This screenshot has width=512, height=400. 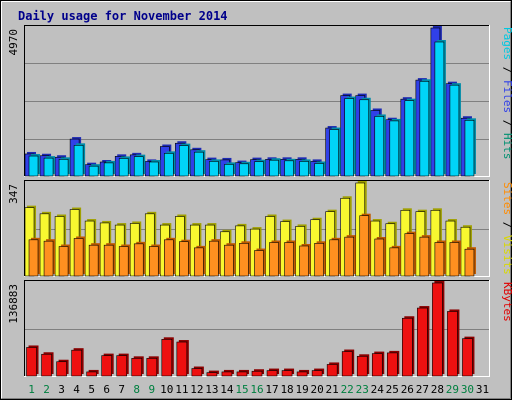 I want to click on series-label-visits: Visits, so click(x=506, y=255).